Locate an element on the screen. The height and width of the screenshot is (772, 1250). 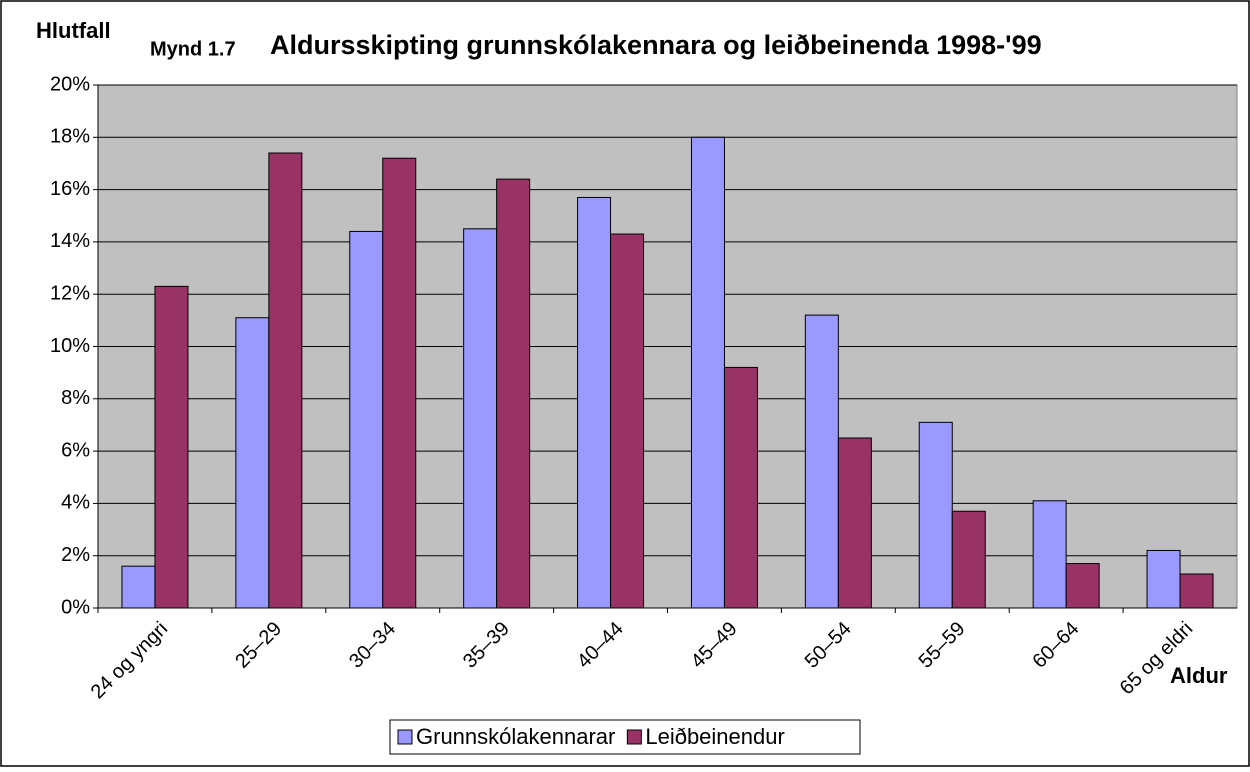
y-tick-label: 10% is located at coordinates (70, 346).